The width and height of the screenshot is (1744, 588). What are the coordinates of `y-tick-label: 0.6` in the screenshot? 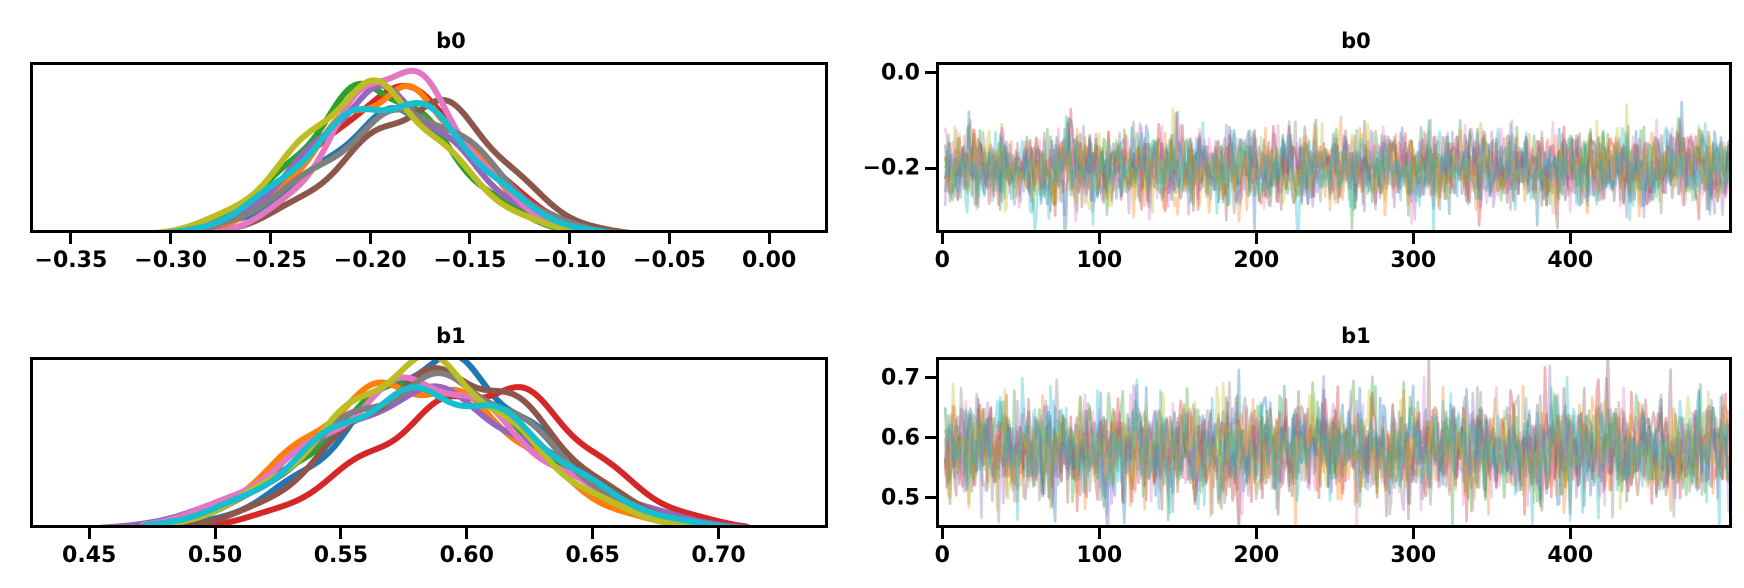 It's located at (900, 438).